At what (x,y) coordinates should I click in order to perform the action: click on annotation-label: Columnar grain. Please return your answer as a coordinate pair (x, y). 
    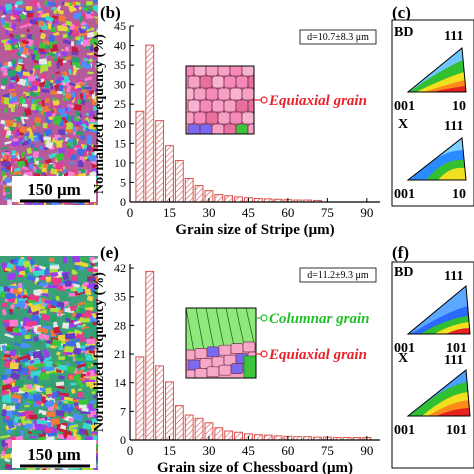
    Looking at the image, I should click on (319, 319).